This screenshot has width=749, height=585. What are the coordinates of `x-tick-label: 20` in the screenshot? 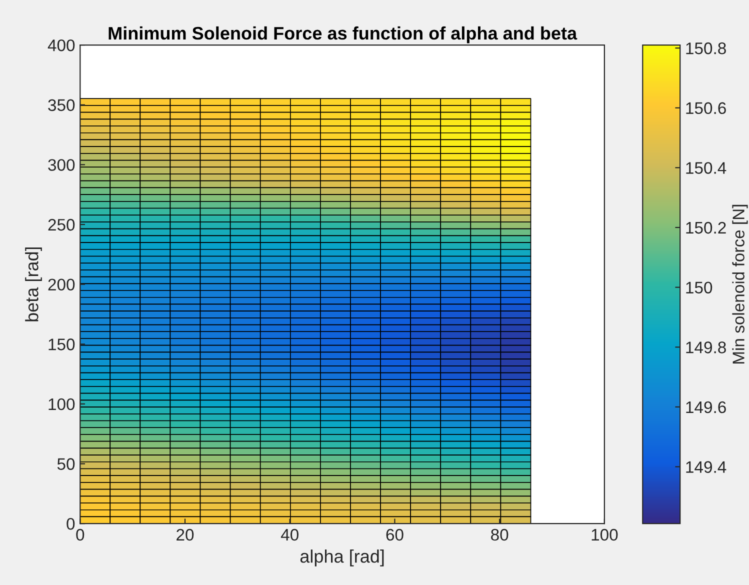 It's located at (185, 534).